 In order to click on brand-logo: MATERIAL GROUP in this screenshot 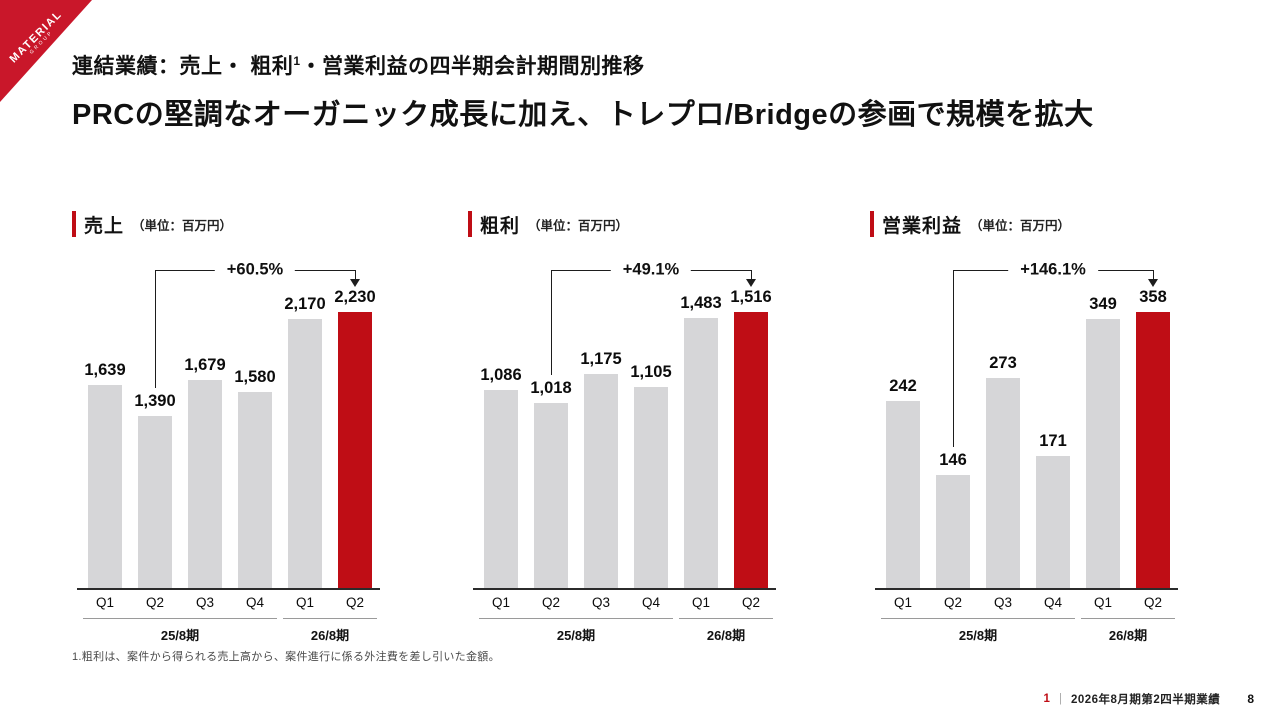, I will do `click(38, 39)`.